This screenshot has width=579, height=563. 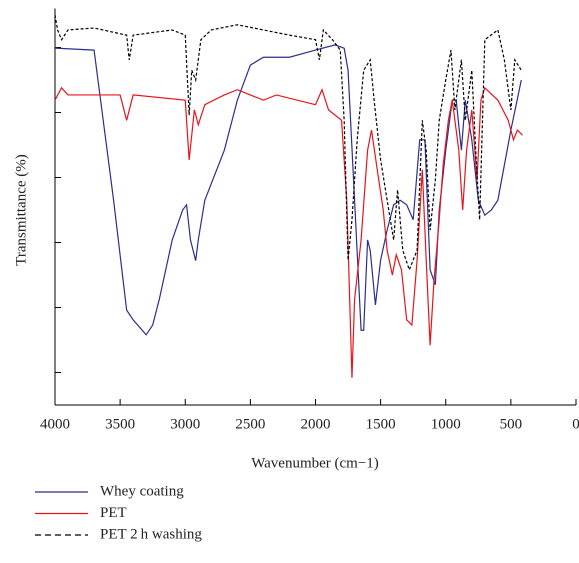 I want to click on legend-label: Whey coating, so click(x=142, y=491).